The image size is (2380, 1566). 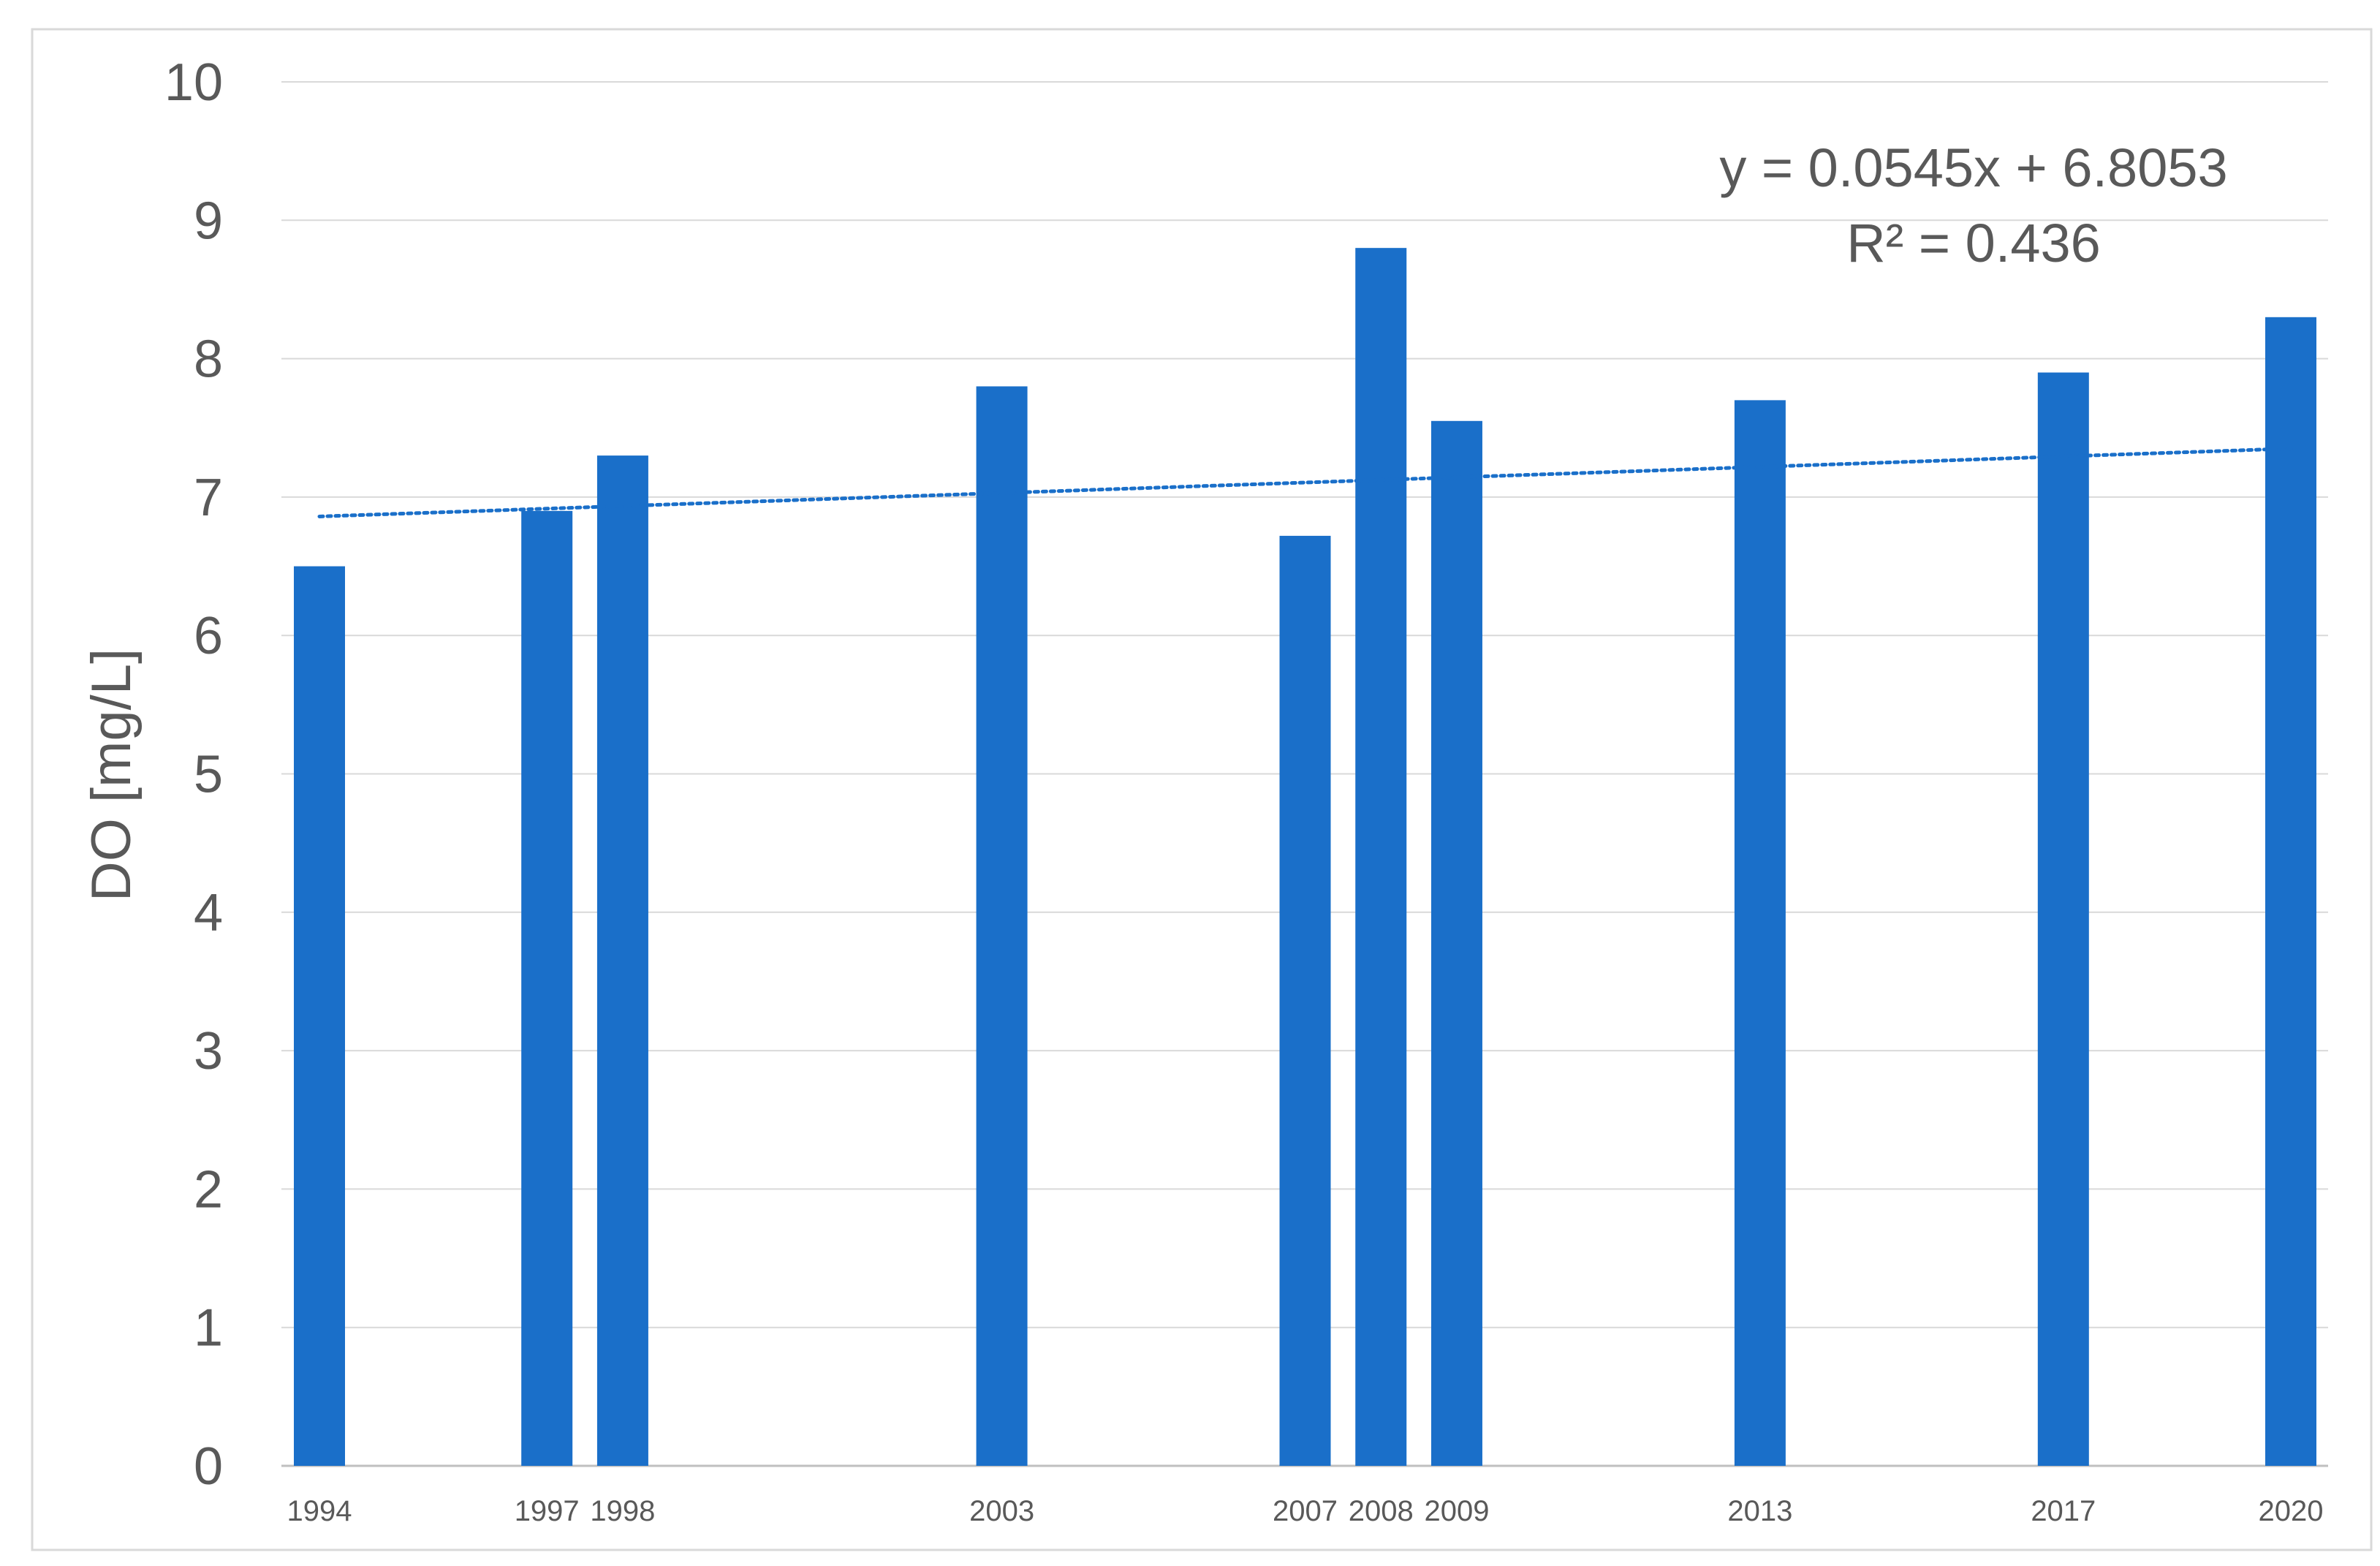 What do you see at coordinates (208, 359) in the screenshot?
I see `y-tick-label: 8` at bounding box center [208, 359].